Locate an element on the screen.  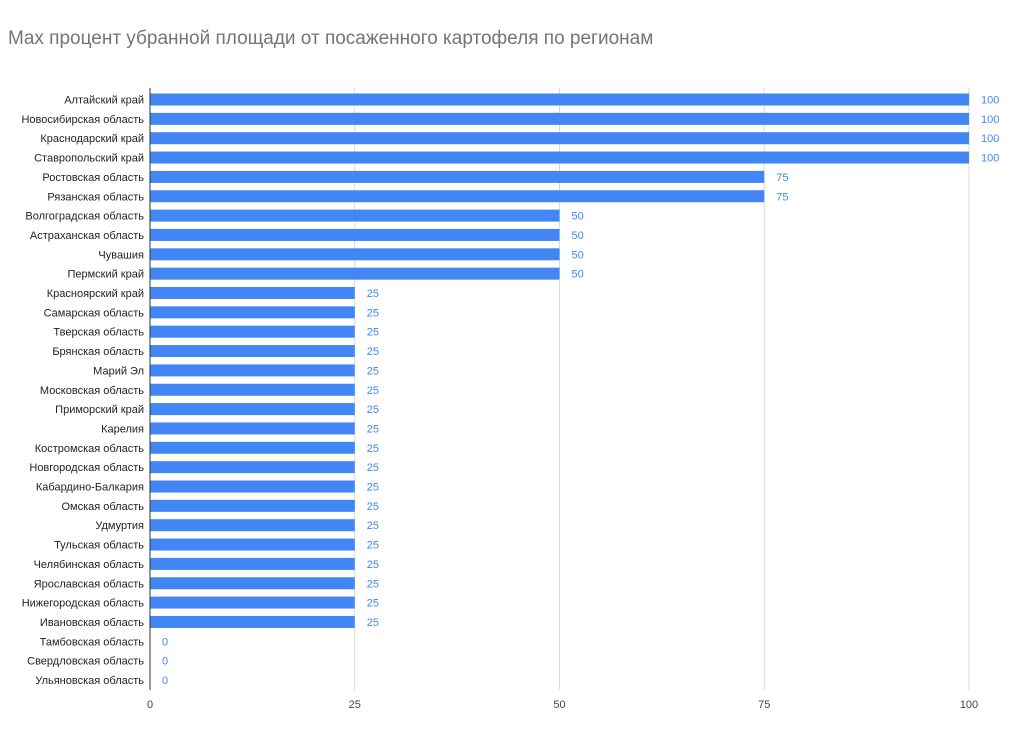
x-tick-label: 50 is located at coordinates (559, 705).